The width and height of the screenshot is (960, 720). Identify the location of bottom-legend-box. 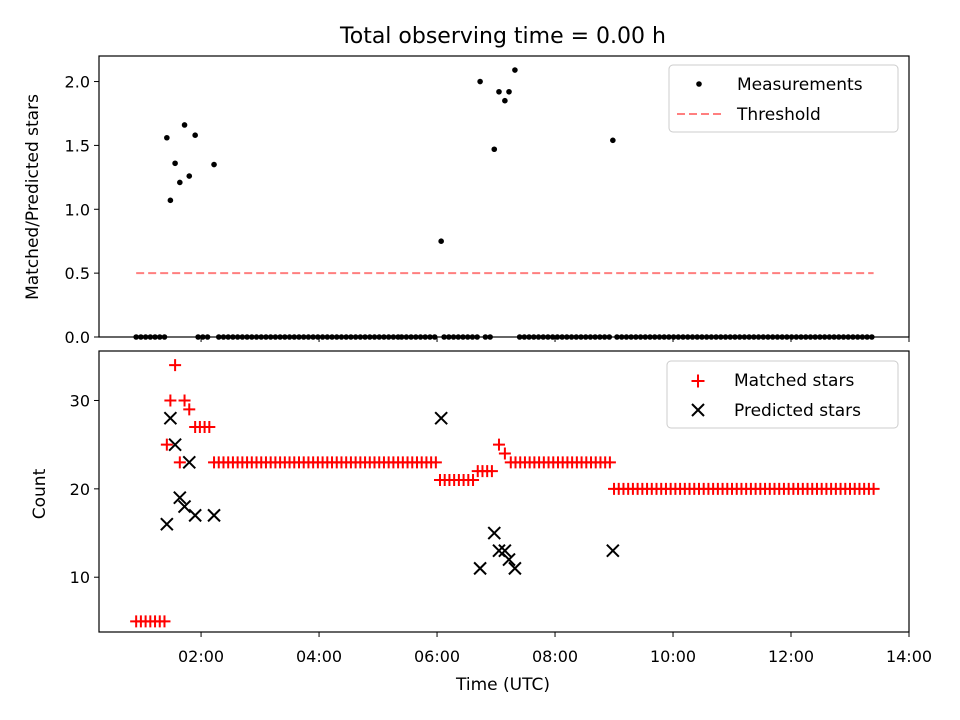
(782, 394).